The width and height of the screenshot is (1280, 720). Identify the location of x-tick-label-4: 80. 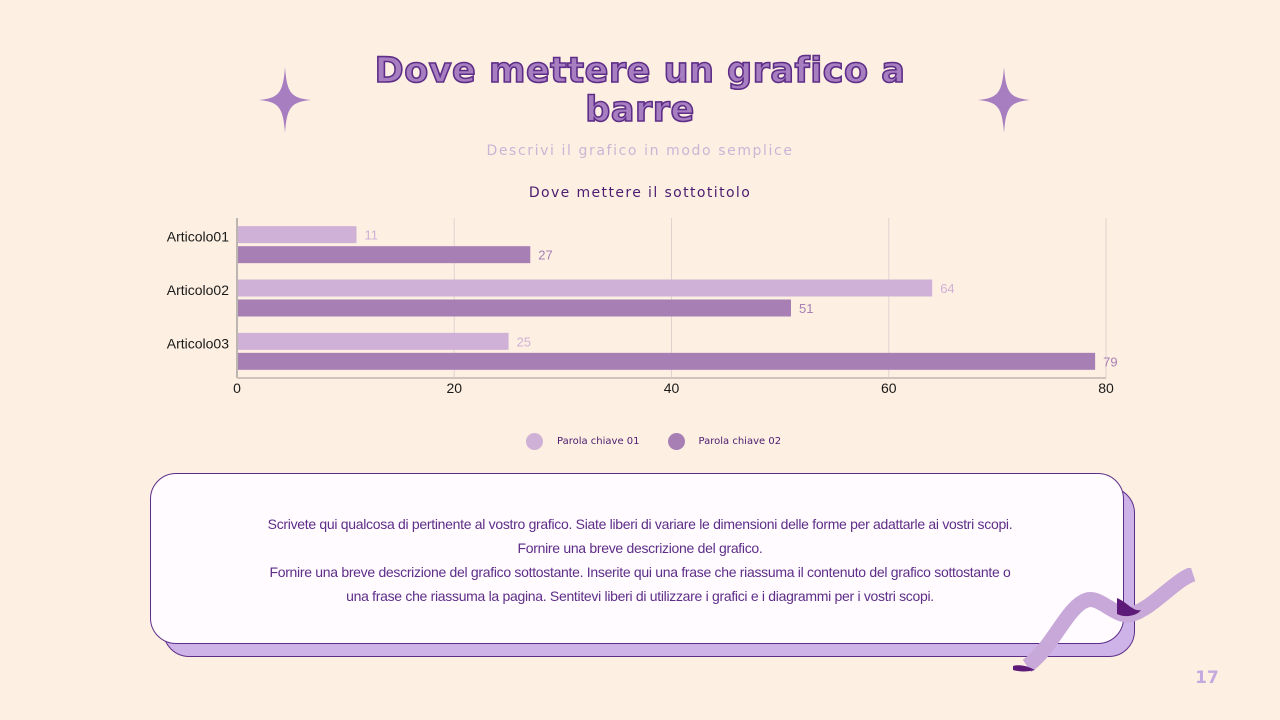
(1106, 388).